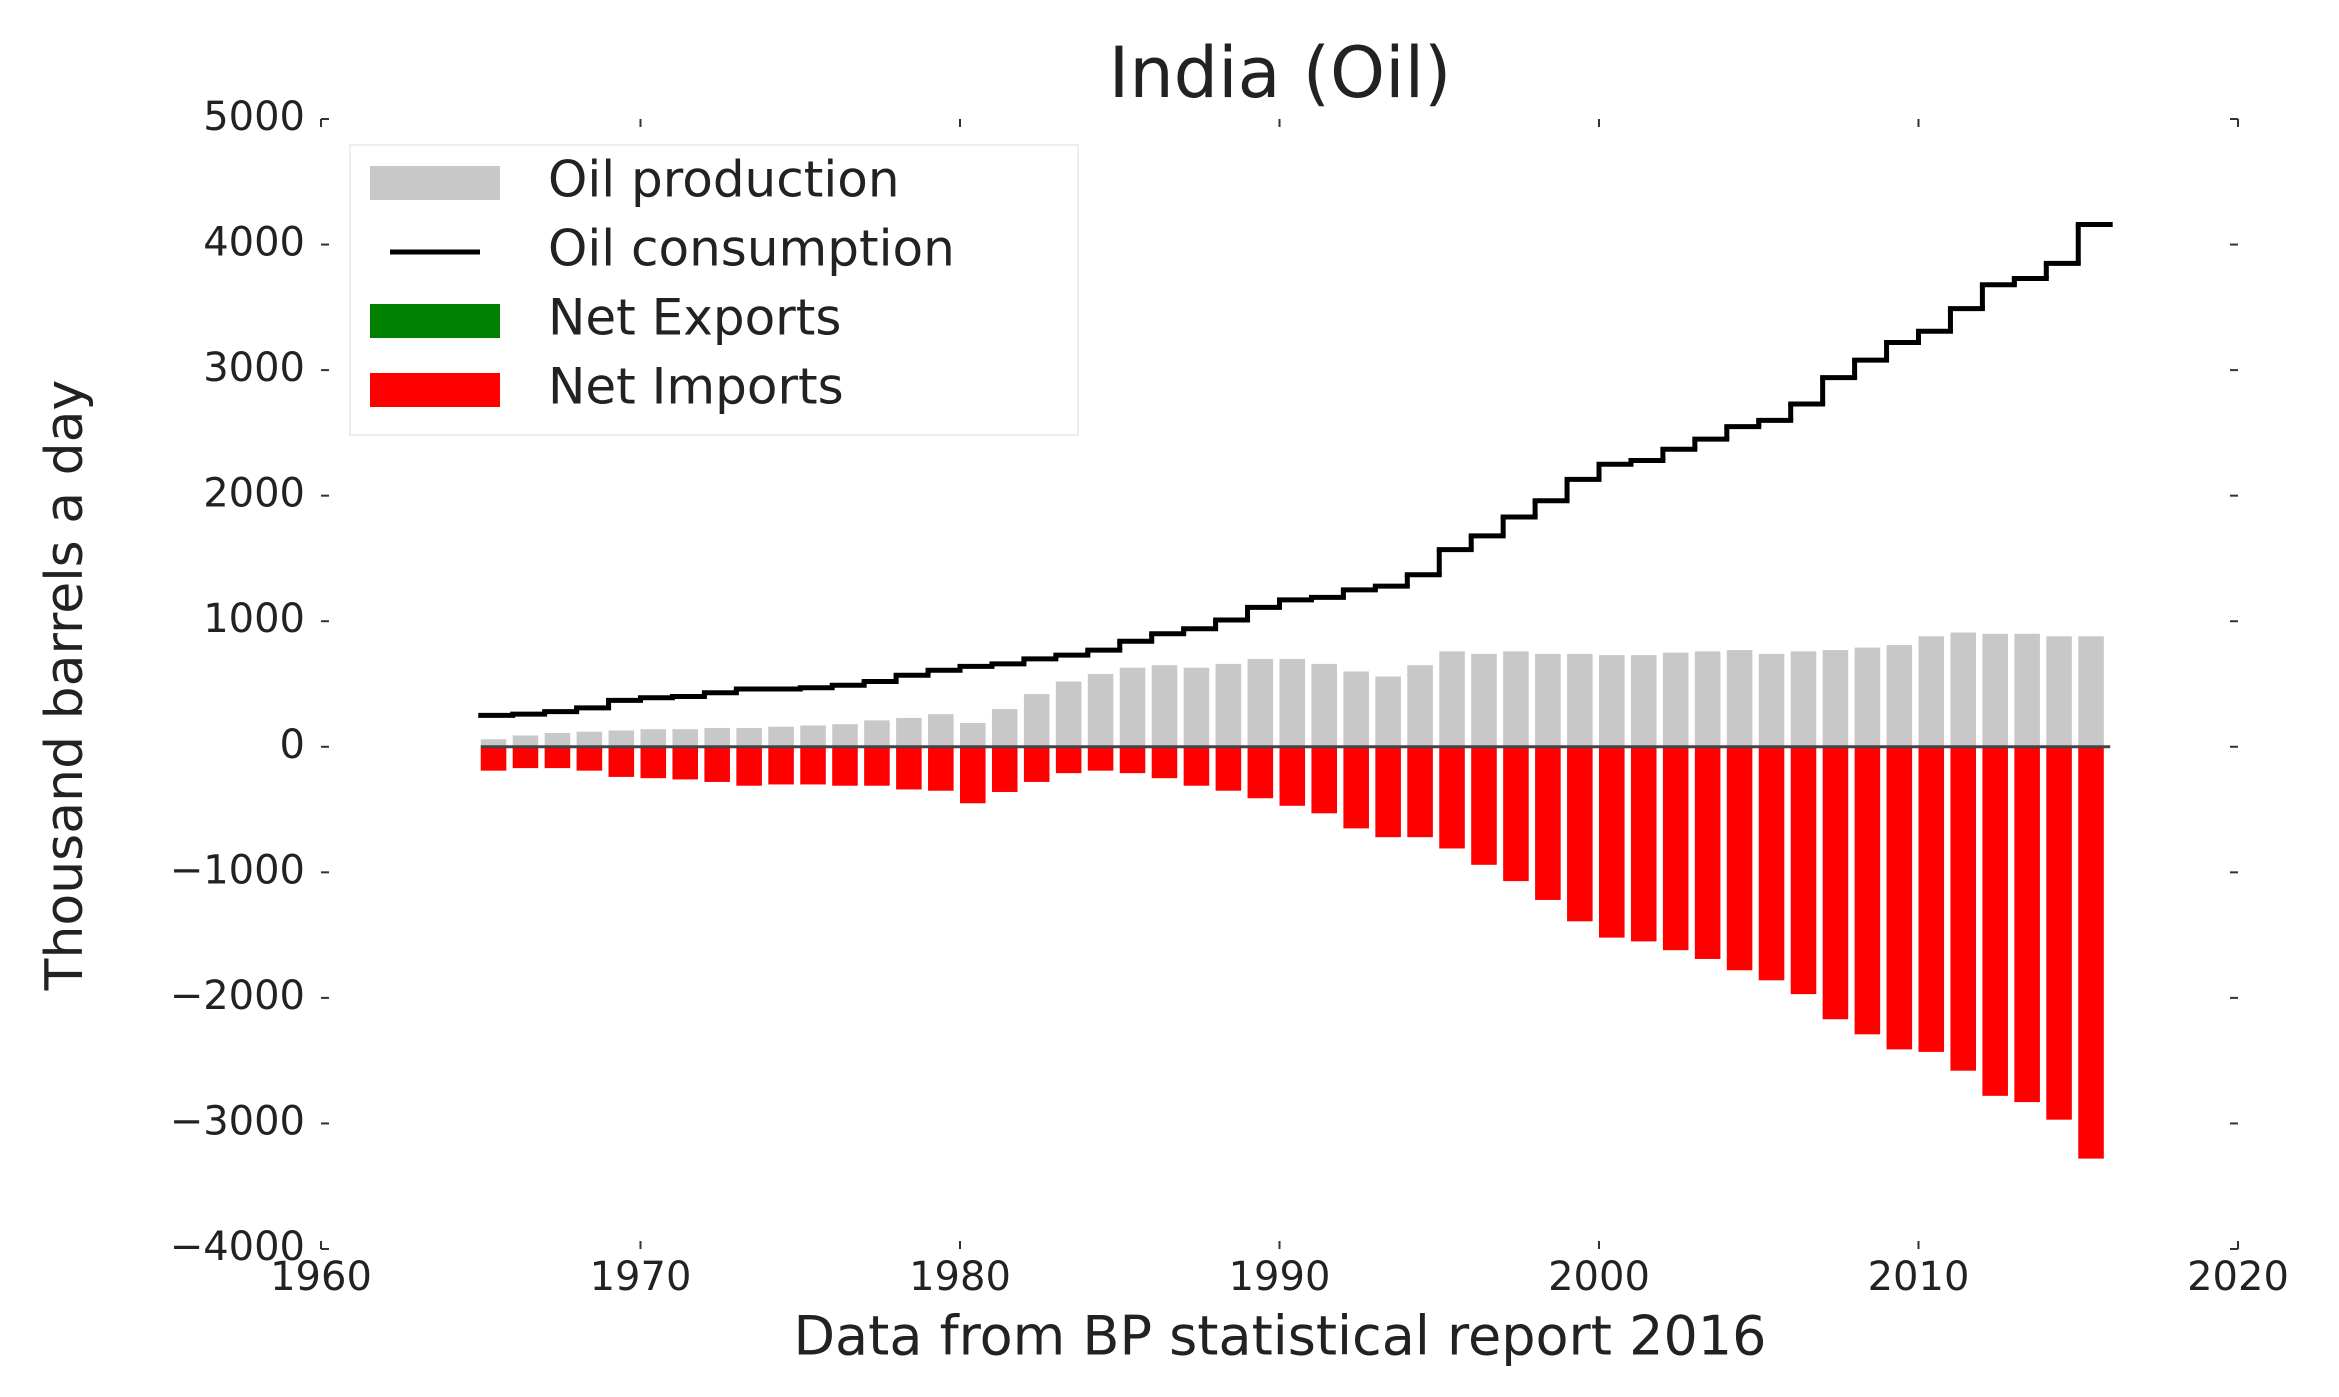  Describe the element at coordinates (724, 180) in the screenshot. I see `legend-label: Oil production` at that location.